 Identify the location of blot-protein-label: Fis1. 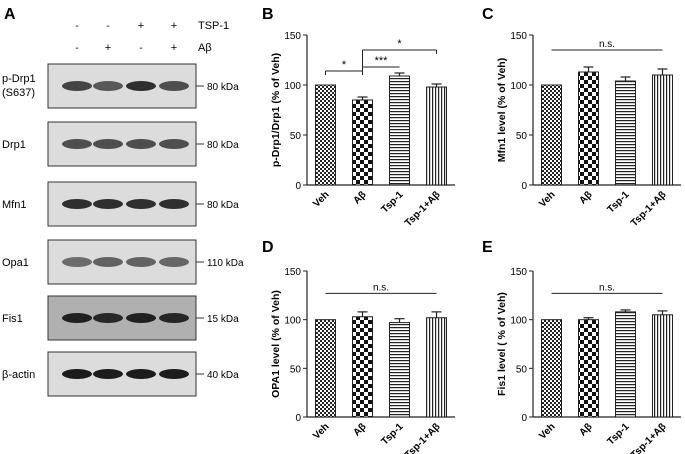
(12, 319).